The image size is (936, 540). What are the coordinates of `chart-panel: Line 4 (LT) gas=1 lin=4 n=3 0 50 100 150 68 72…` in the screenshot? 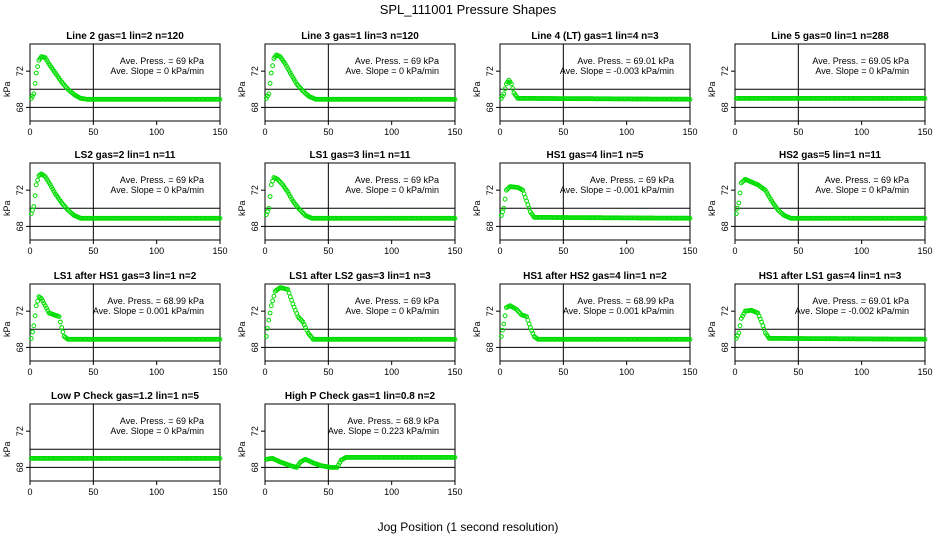 It's located at (585, 84).